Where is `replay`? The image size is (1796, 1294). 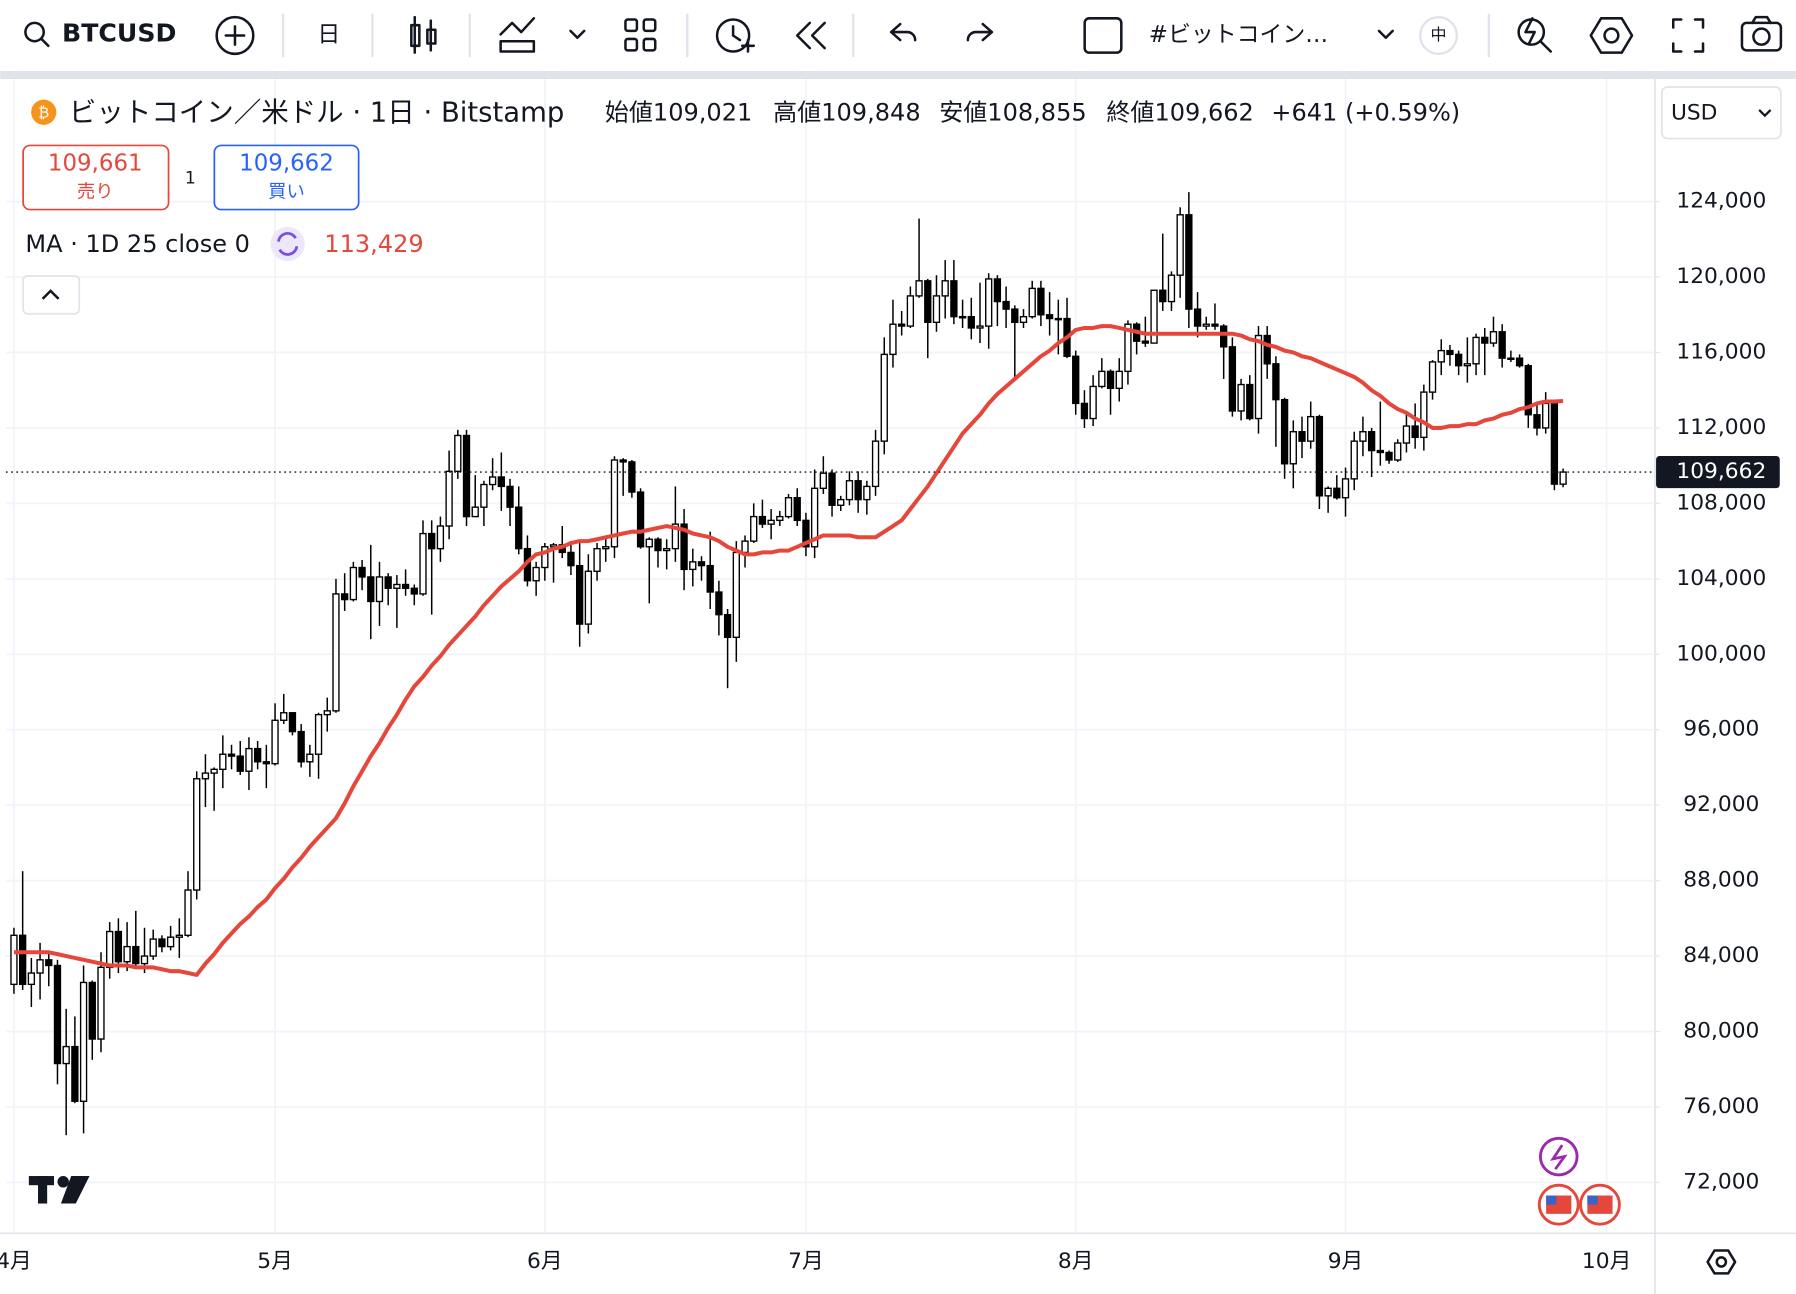 replay is located at coordinates (810, 35).